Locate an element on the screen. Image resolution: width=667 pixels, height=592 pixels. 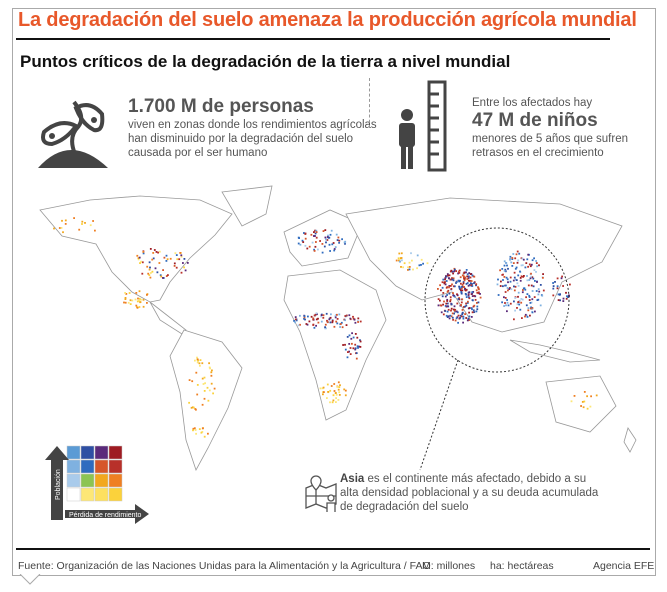
child-height-ruler-icon is located at coordinates (423, 126).